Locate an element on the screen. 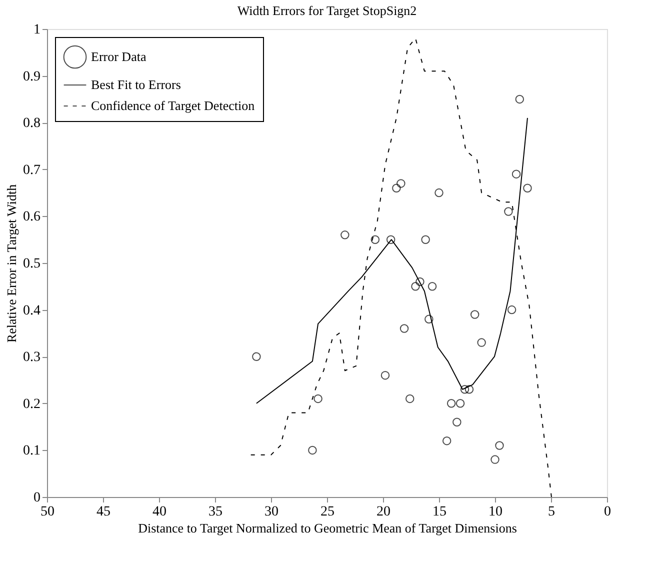 The image size is (659, 565). legend-label: Confidence of Target Detection is located at coordinates (173, 105).